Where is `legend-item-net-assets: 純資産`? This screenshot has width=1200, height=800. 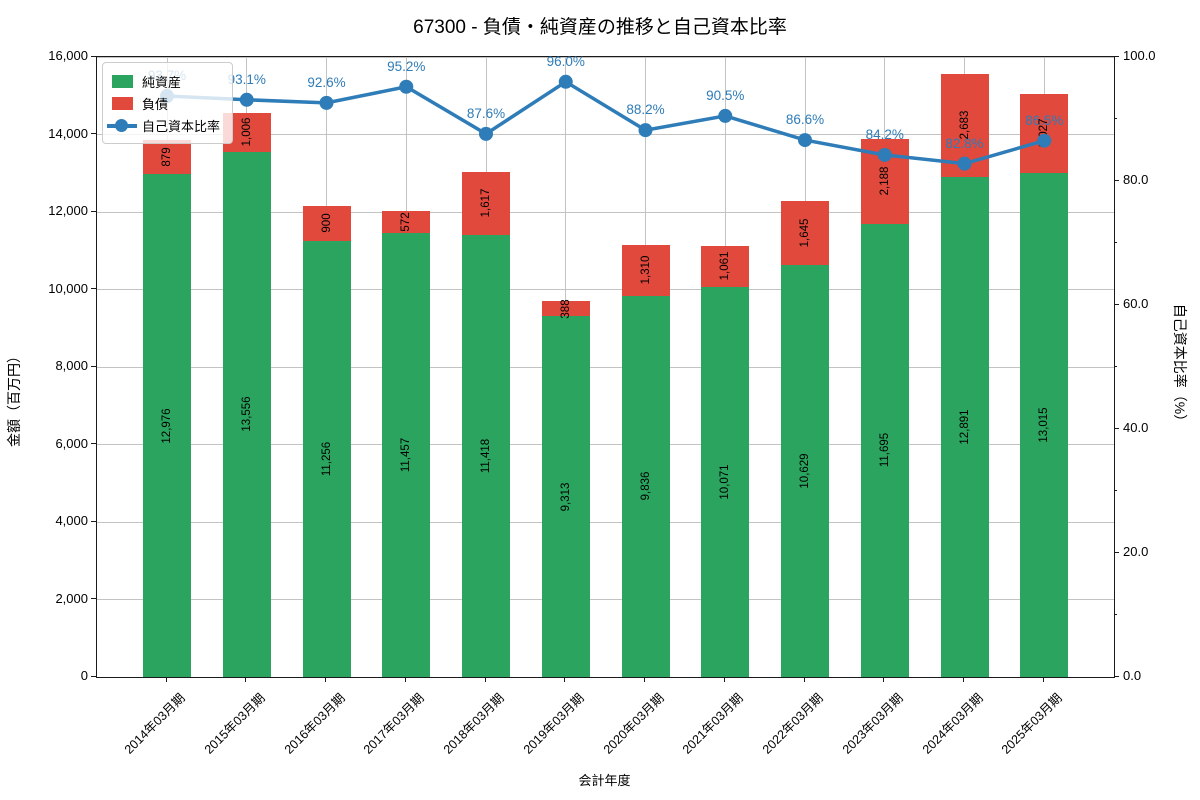 legend-item-net-assets: 純資産 is located at coordinates (166, 81).